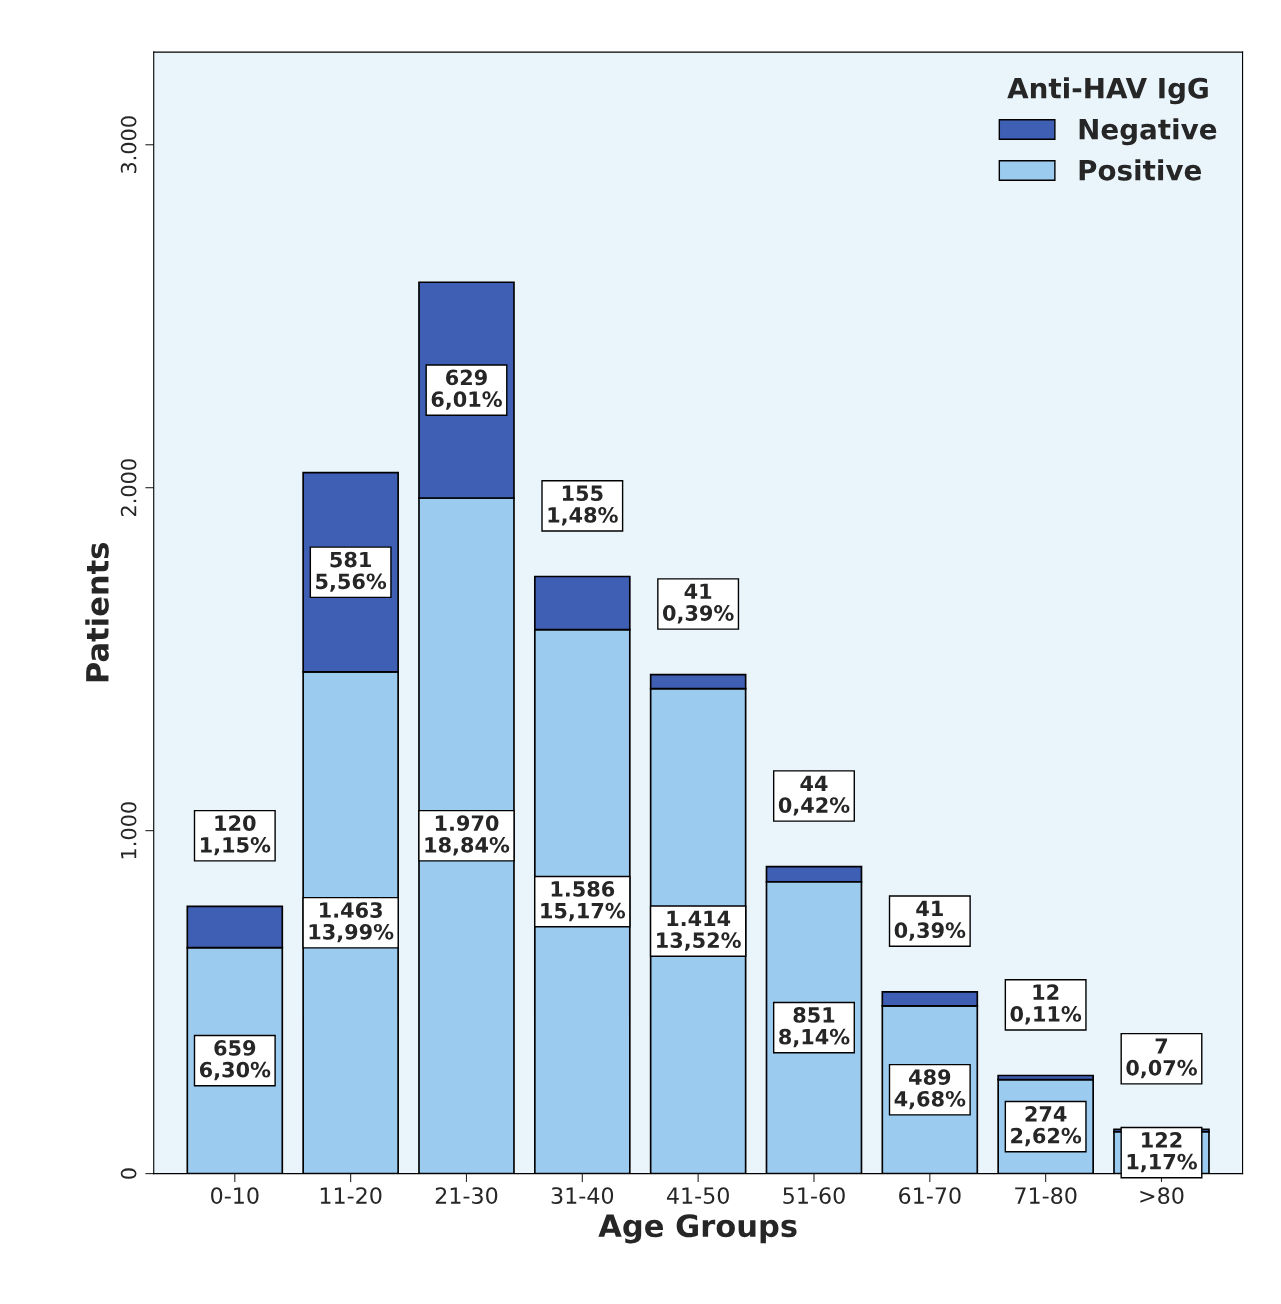  I want to click on legend-label: Positive, so click(1140, 170).